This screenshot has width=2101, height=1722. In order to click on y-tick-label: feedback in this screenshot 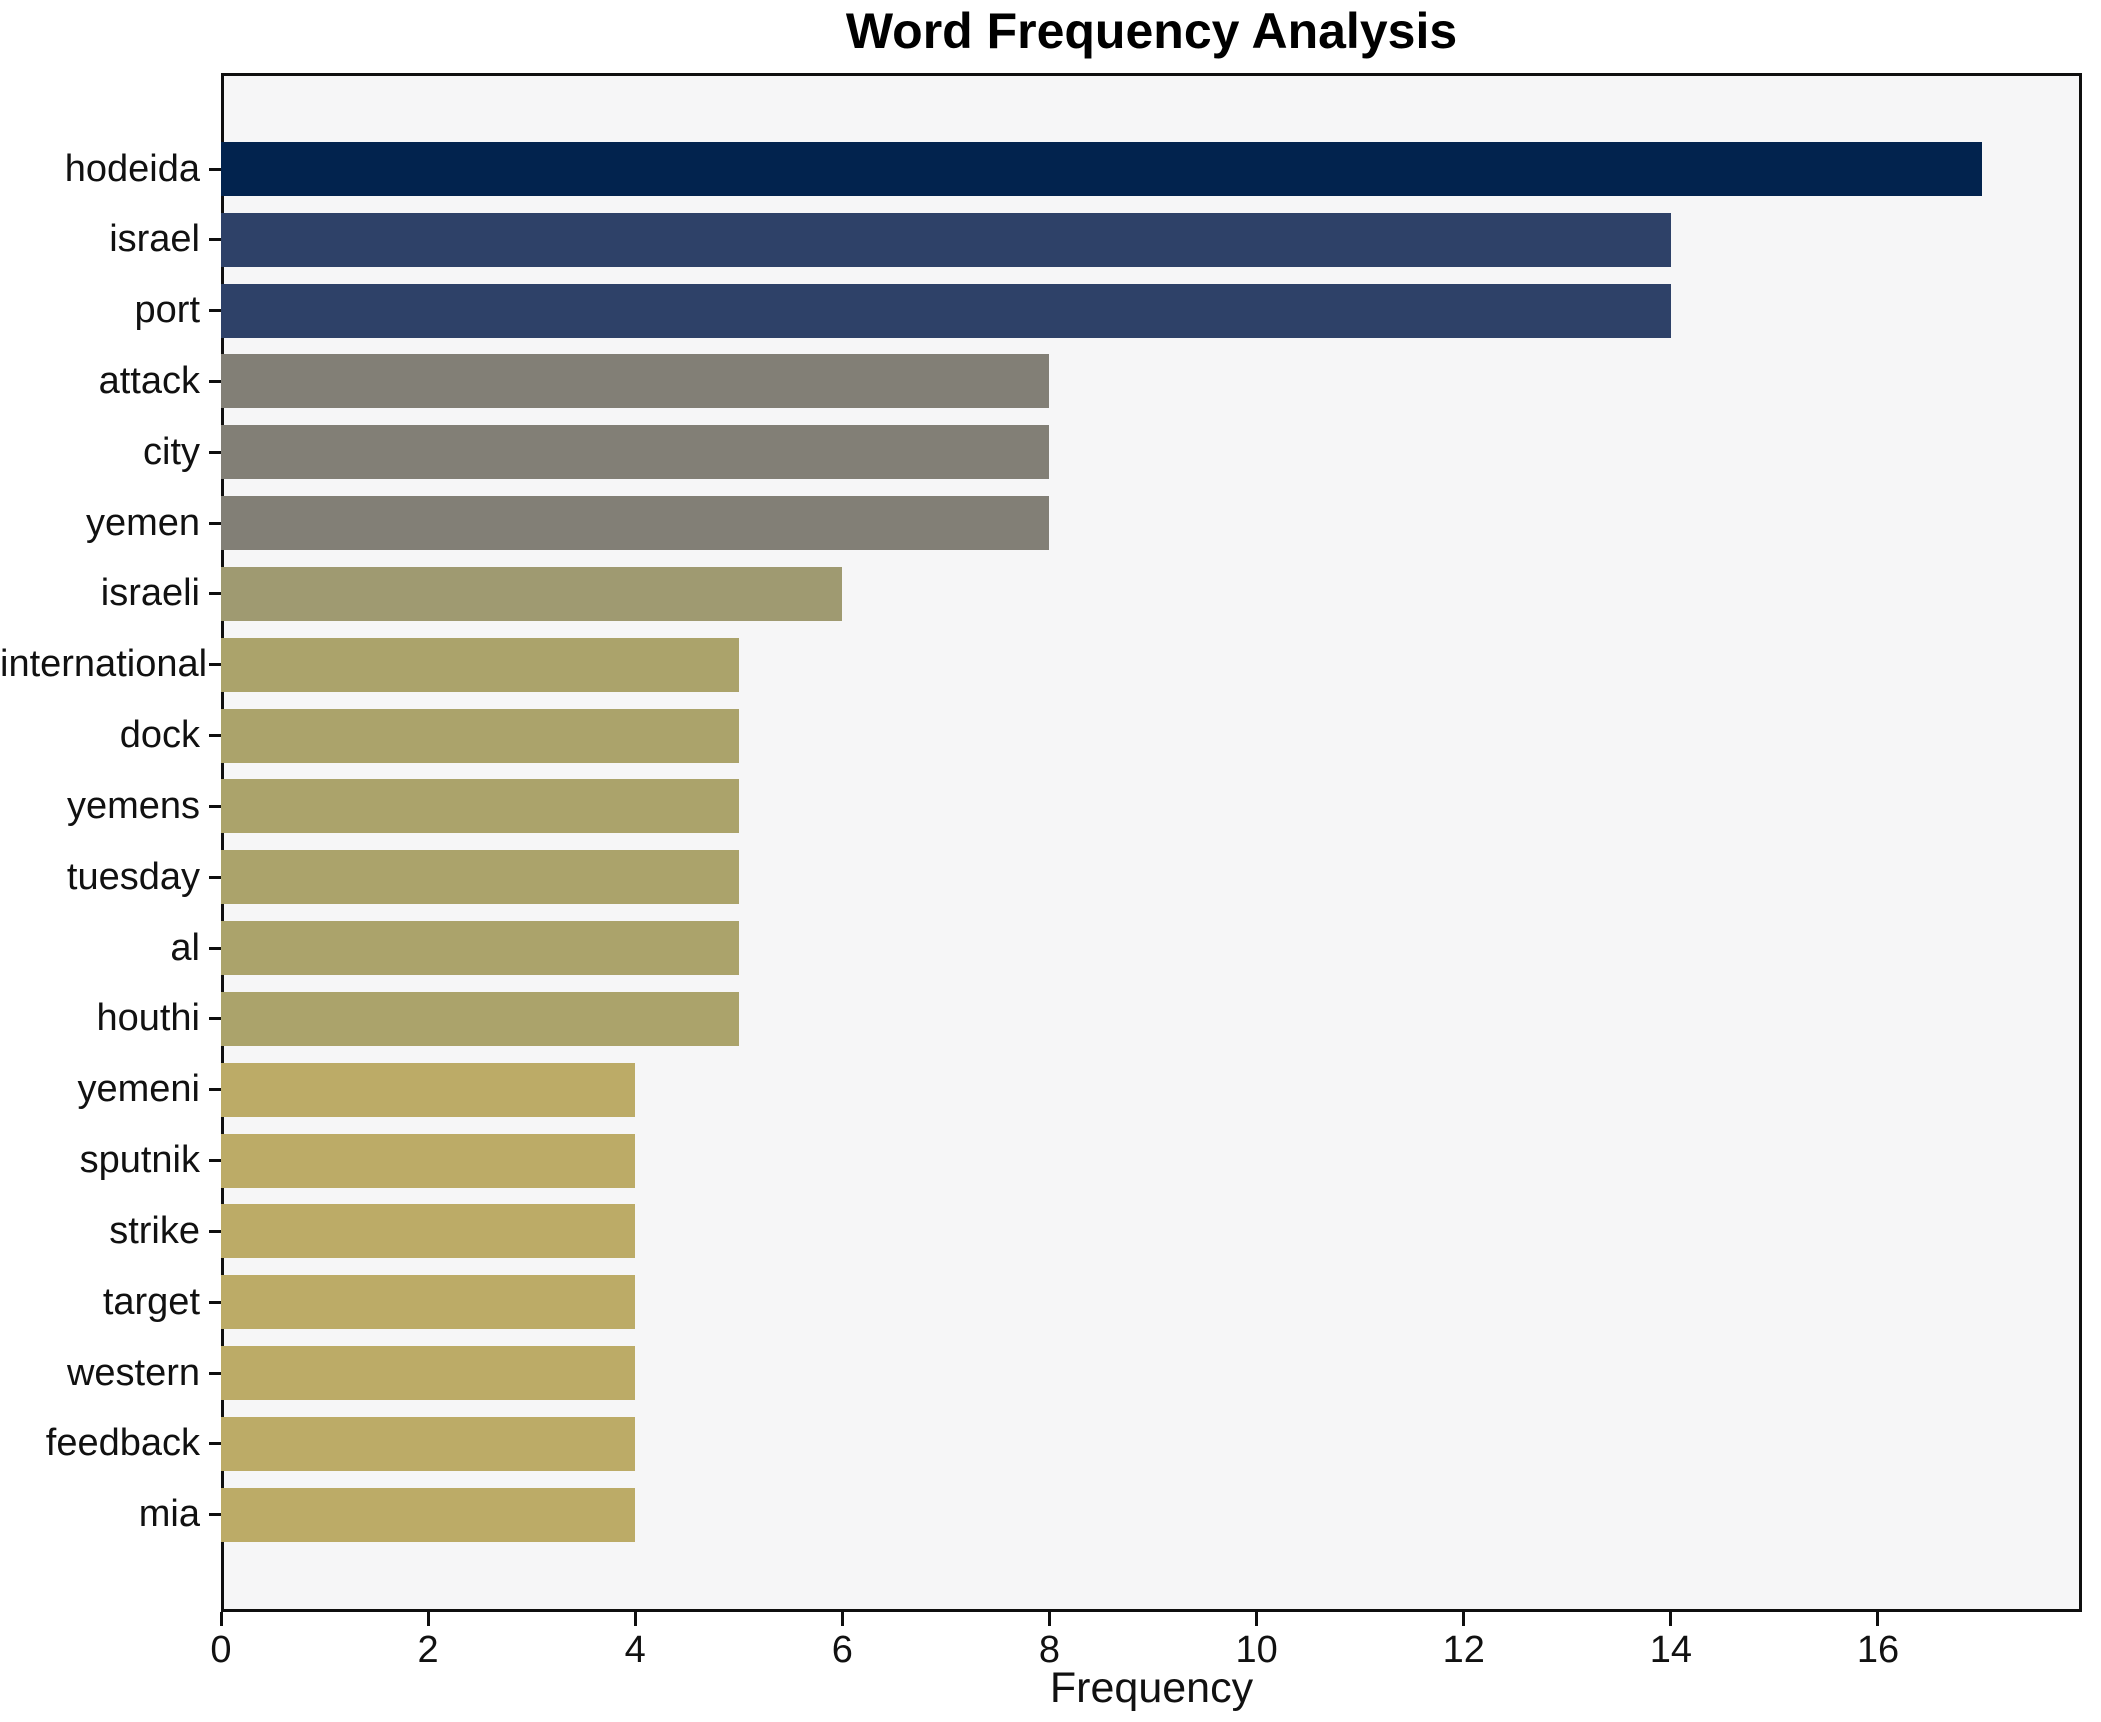, I will do `click(122, 1443)`.